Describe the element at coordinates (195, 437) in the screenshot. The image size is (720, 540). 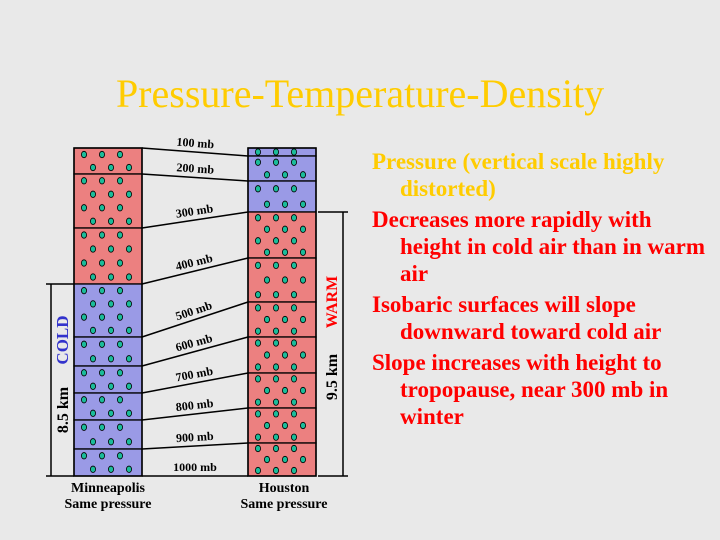
I see `isobar-label: 900 mb` at that location.